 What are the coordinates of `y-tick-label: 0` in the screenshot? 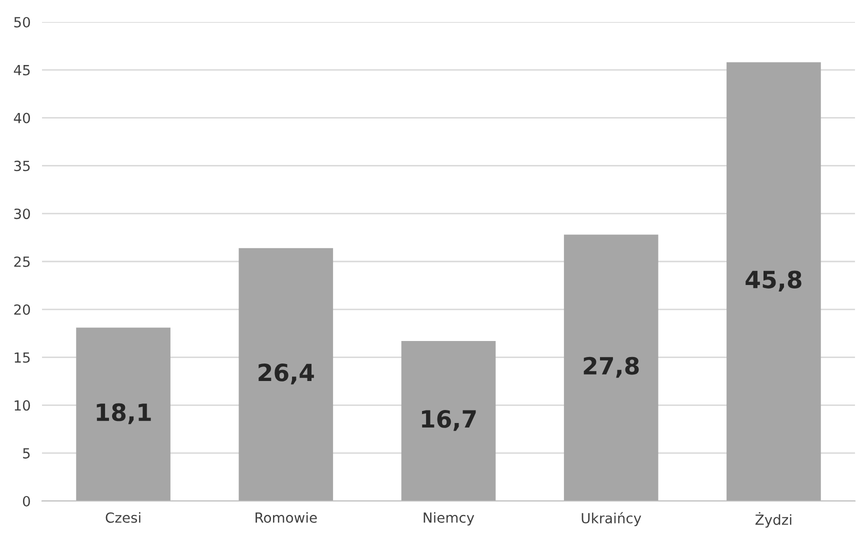 It's located at (26, 501).